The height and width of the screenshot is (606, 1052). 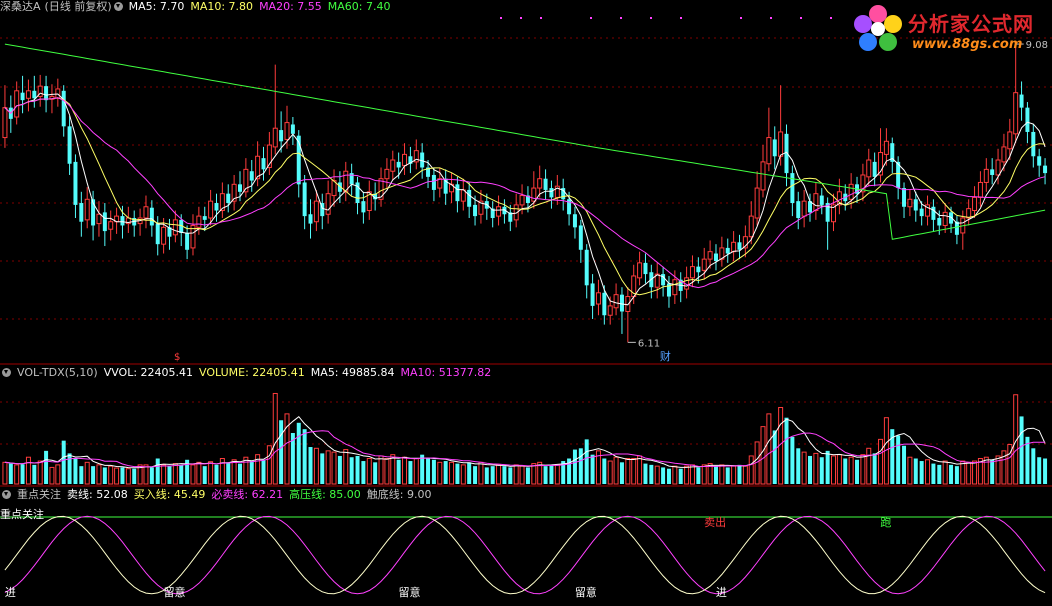 What do you see at coordinates (39, 494) in the screenshot?
I see `ind-name: 重点关注` at bounding box center [39, 494].